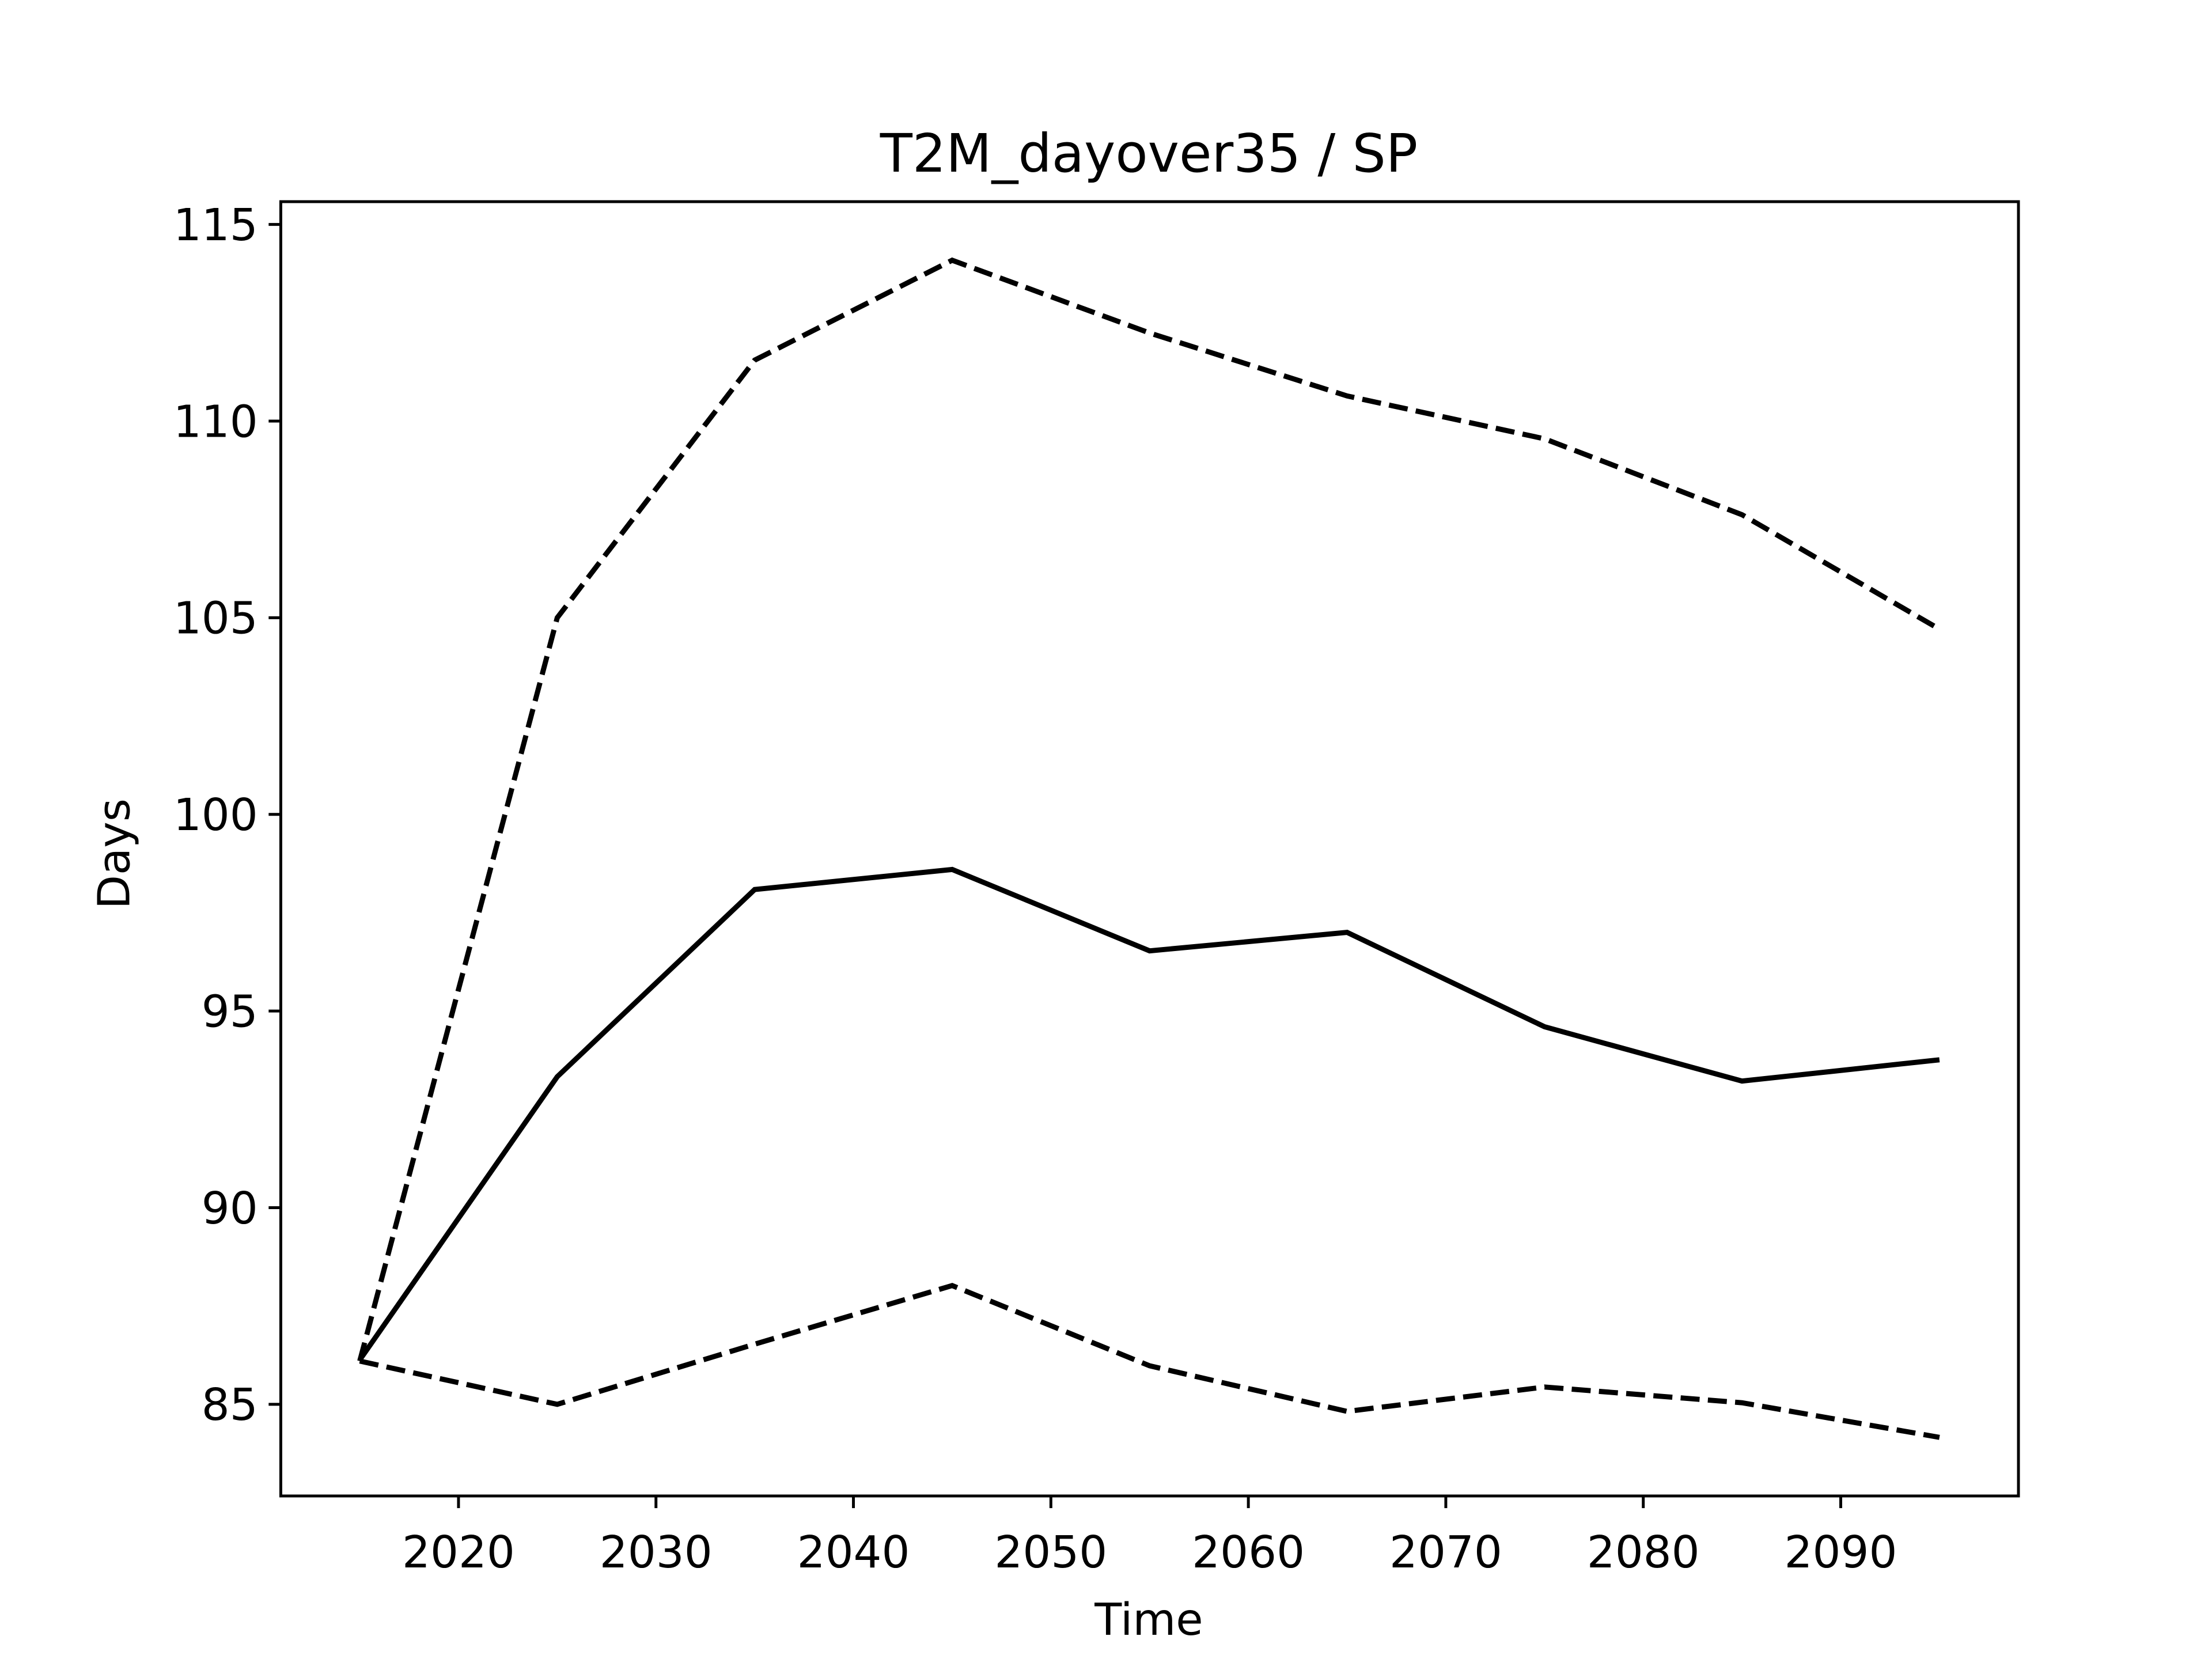 The width and height of the screenshot is (2212, 1659). I want to click on x-tick-label: 2040, so click(853, 1552).